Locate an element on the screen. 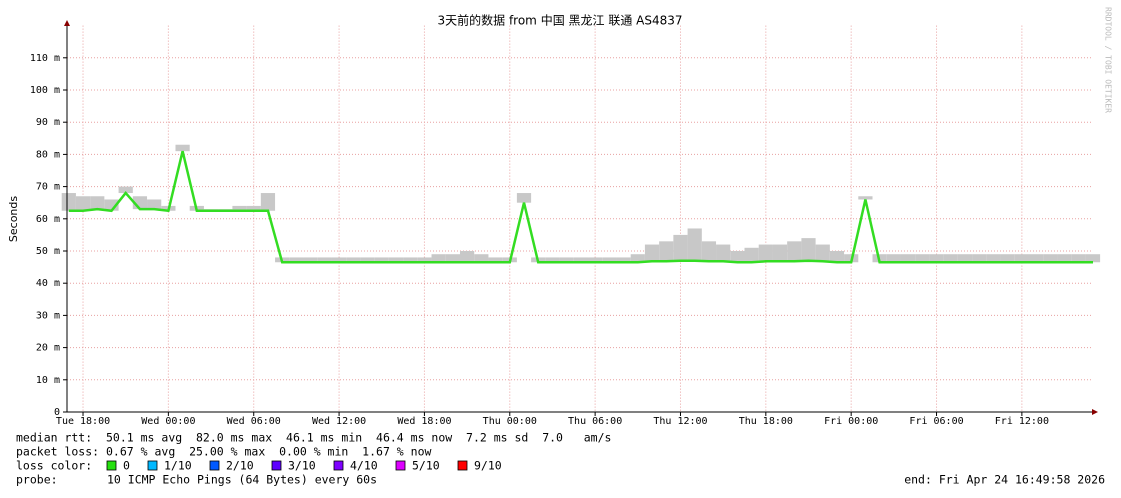 The image size is (1121, 498). x-tick-label: Tue 18:00 is located at coordinates (83, 421).